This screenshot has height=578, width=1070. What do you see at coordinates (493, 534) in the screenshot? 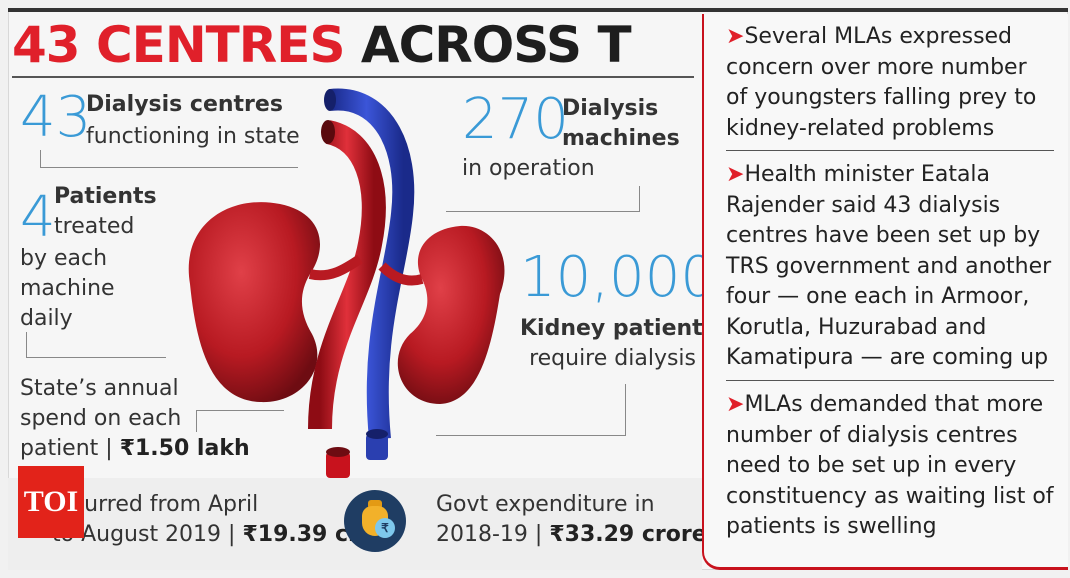
I see `stat-govt-prefix: 2018-19 |` at bounding box center [493, 534].